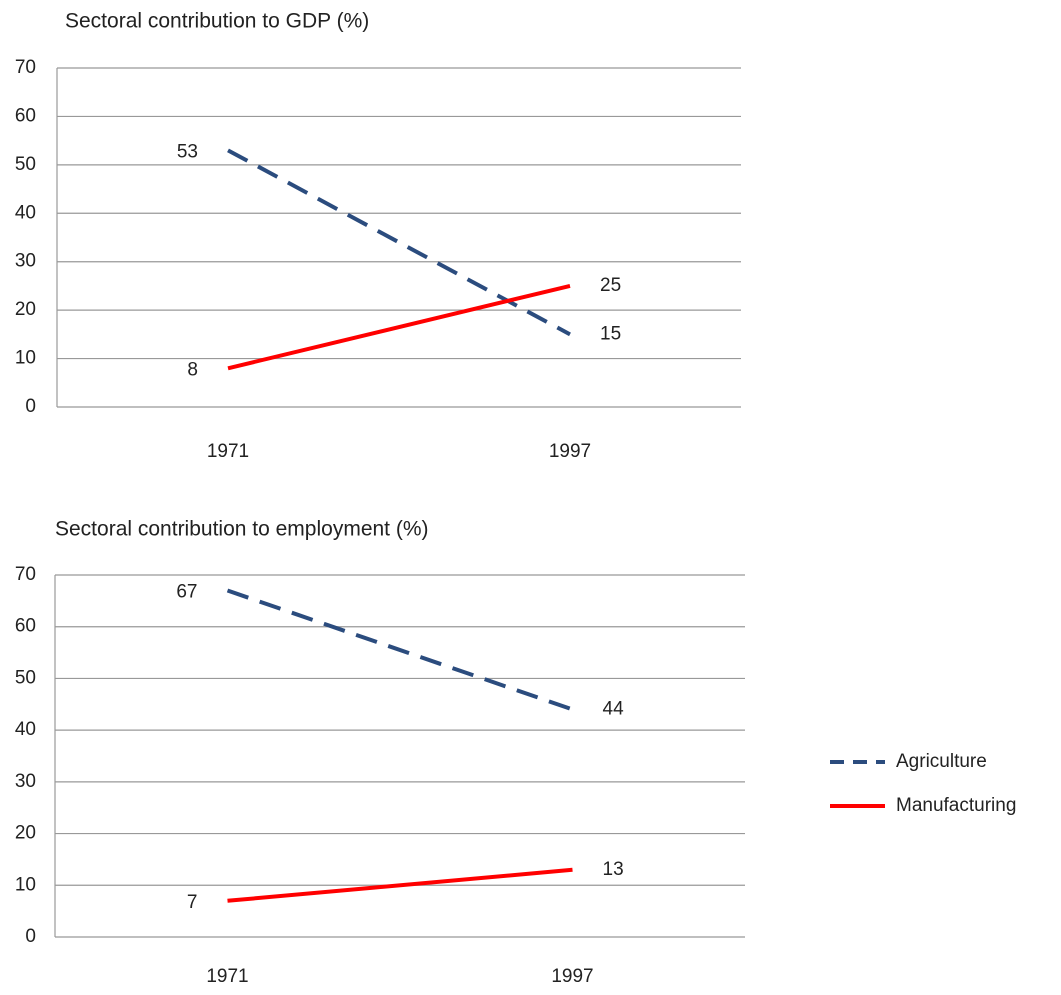 The height and width of the screenshot is (995, 1061). What do you see at coordinates (186, 592) in the screenshot?
I see `data-label: 67` at bounding box center [186, 592].